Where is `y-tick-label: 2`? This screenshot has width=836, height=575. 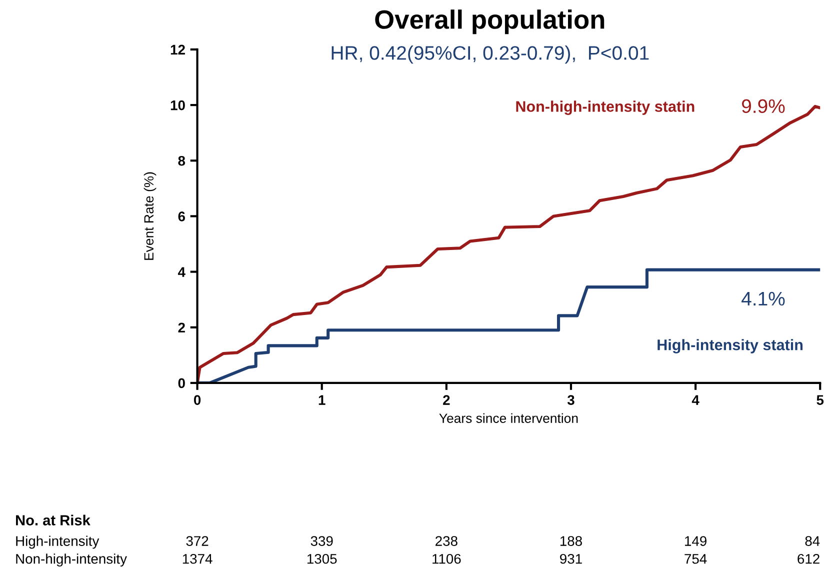
y-tick-label: 2 is located at coordinates (181, 327).